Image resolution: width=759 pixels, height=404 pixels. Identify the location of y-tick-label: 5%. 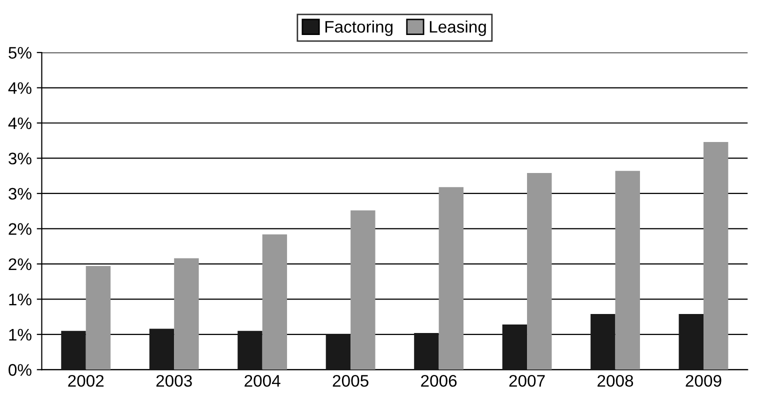
(20, 52).